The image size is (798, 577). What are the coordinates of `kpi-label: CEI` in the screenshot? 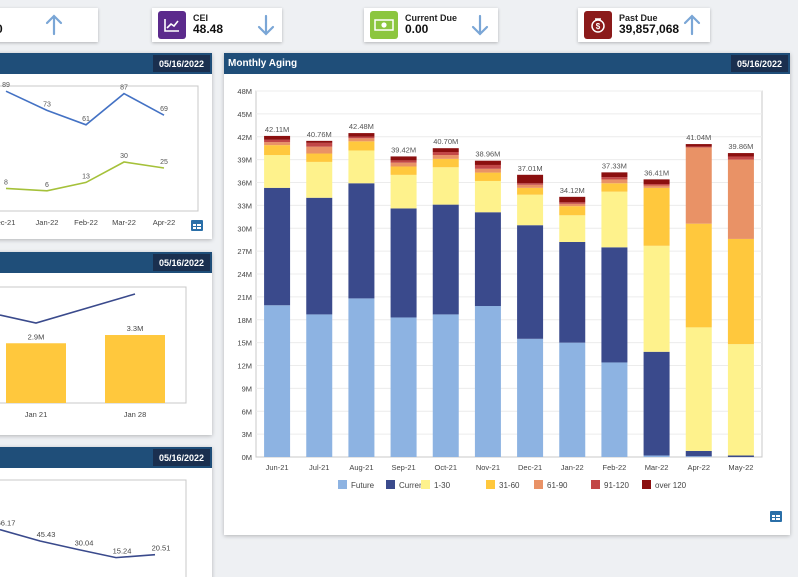 It's located at (201, 17).